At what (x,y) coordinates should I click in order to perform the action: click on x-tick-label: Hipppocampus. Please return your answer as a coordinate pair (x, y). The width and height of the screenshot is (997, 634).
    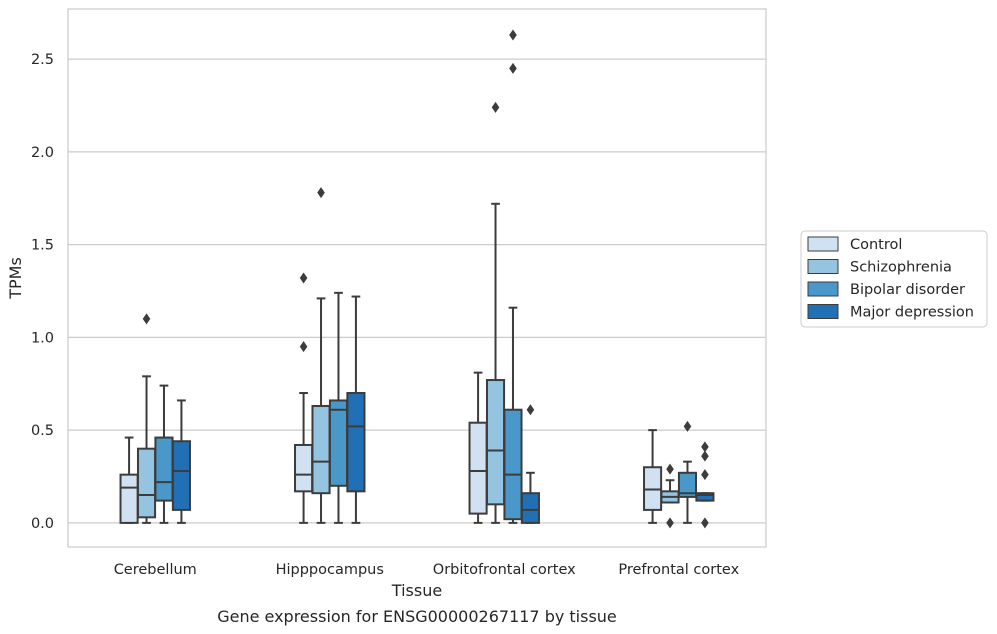
    Looking at the image, I should click on (330, 570).